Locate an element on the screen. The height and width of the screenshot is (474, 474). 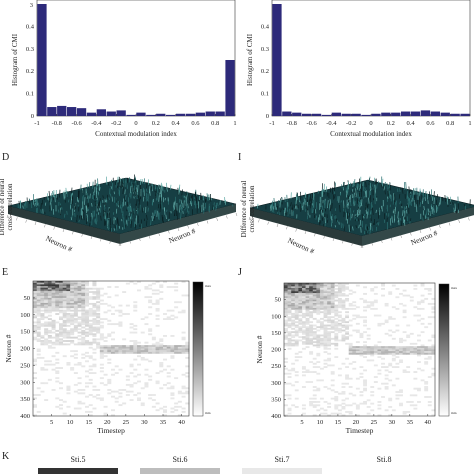
x-axis-label: Timestep is located at coordinates (360, 430).